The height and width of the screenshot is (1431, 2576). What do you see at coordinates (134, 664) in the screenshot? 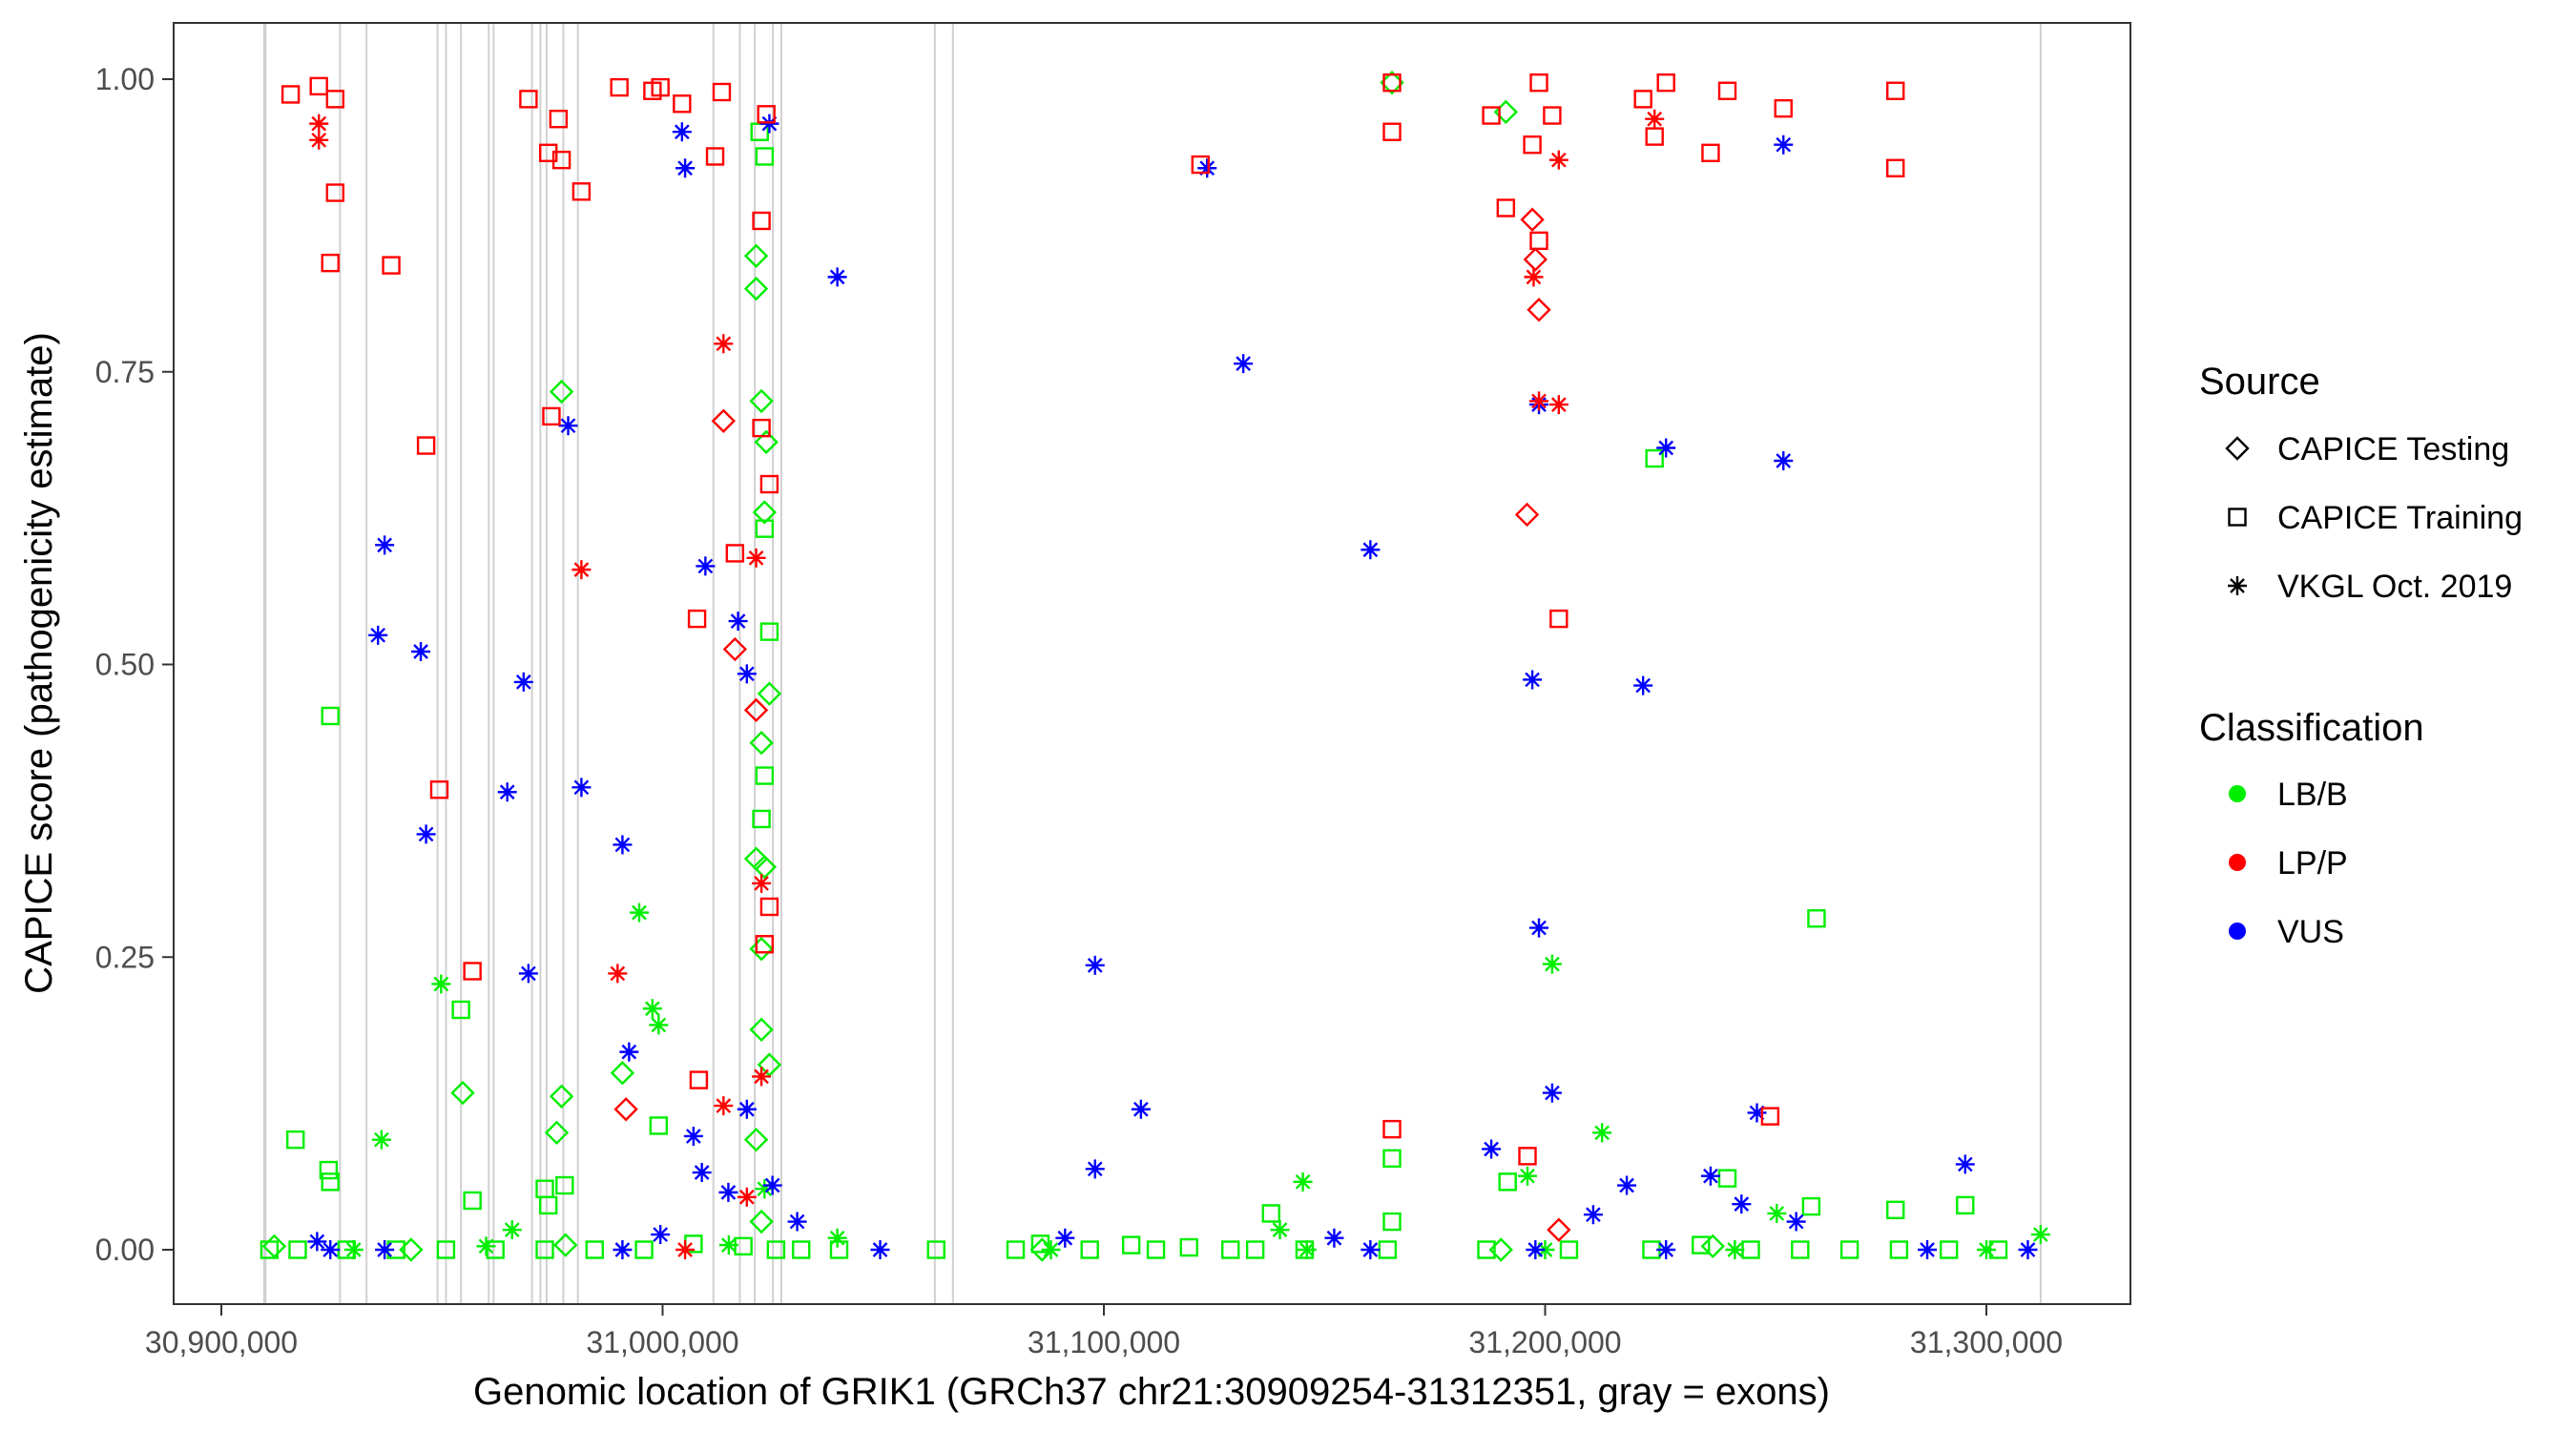
I see `y-axis: 0.00 0.25 0.50 0.75 1.00` at bounding box center [134, 664].